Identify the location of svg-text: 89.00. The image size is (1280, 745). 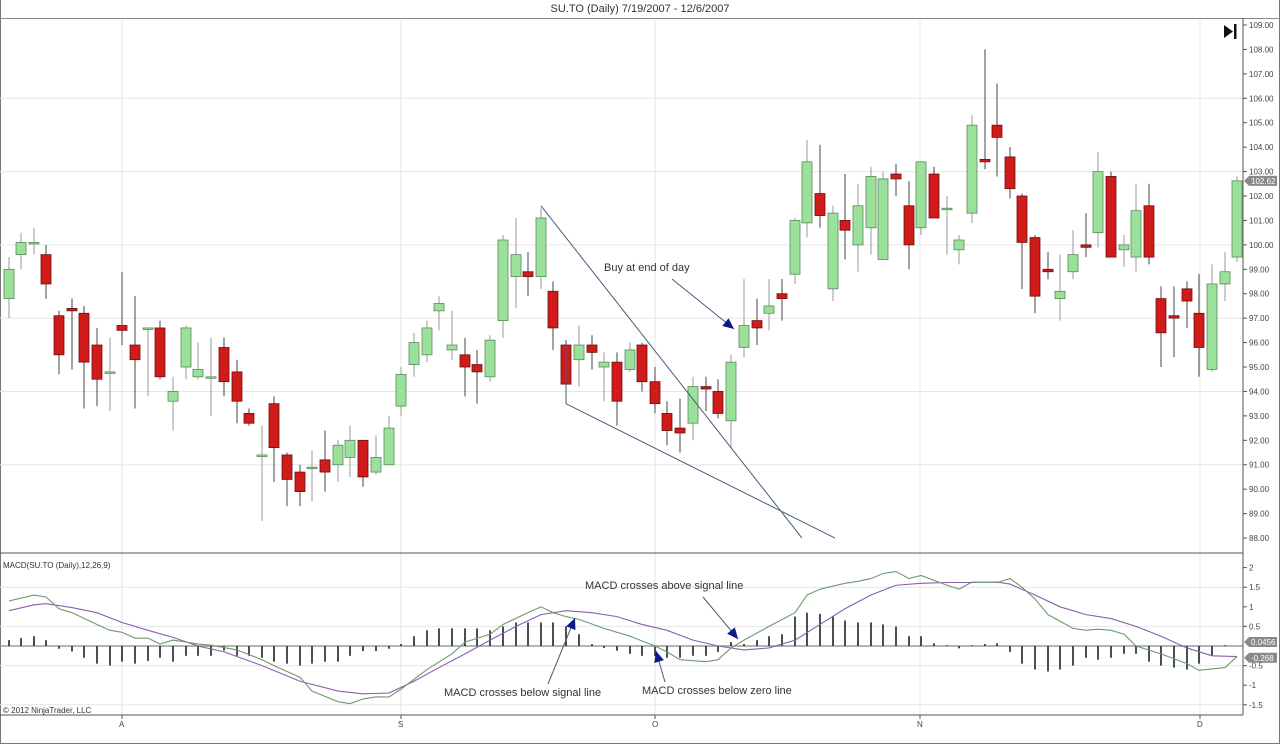
(1259, 514).